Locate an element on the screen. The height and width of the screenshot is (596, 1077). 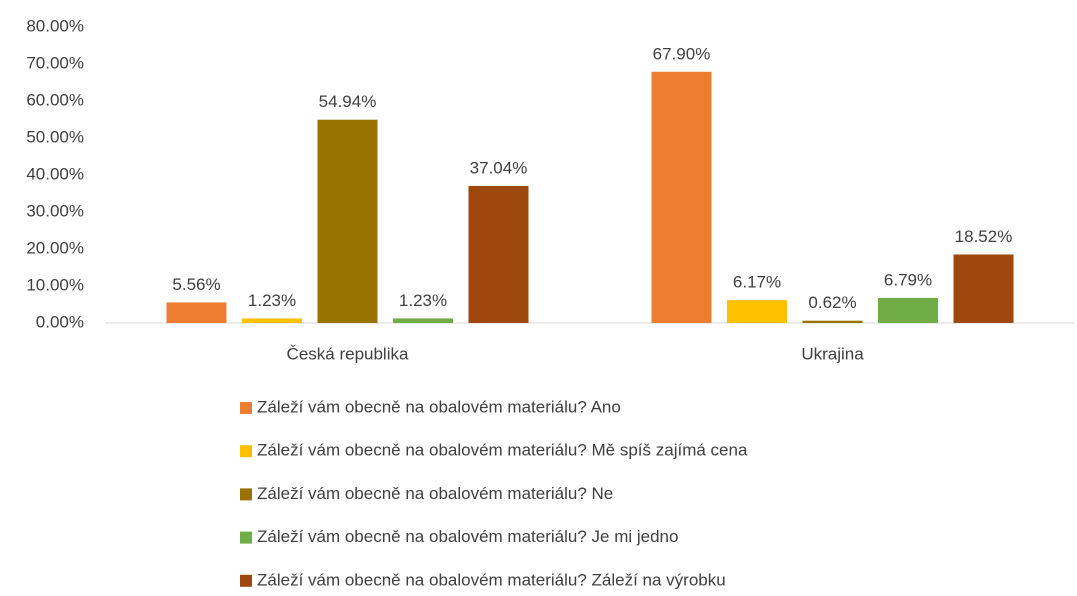
y-tick-label: 10.00% is located at coordinates (55, 284).